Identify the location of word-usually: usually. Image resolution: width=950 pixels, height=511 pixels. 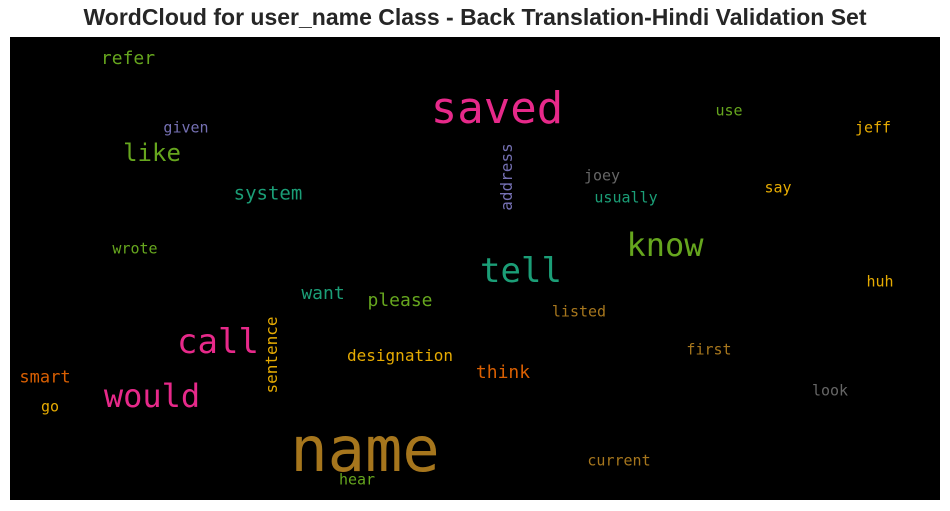
(626, 197).